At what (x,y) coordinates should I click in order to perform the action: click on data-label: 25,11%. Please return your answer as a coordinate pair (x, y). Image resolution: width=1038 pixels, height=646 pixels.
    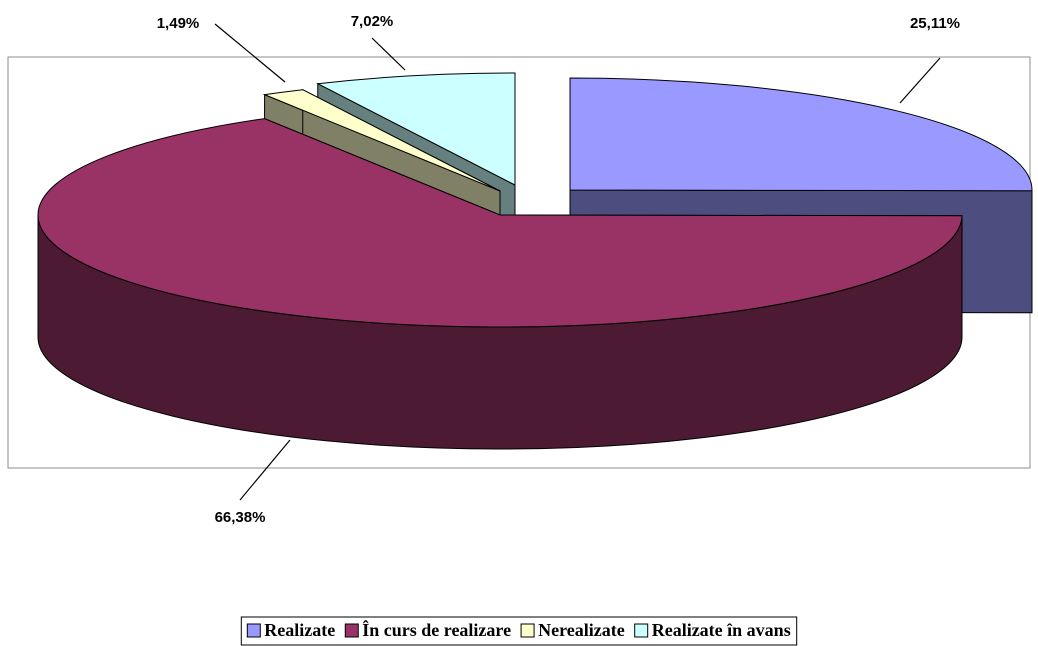
    Looking at the image, I should click on (935, 23).